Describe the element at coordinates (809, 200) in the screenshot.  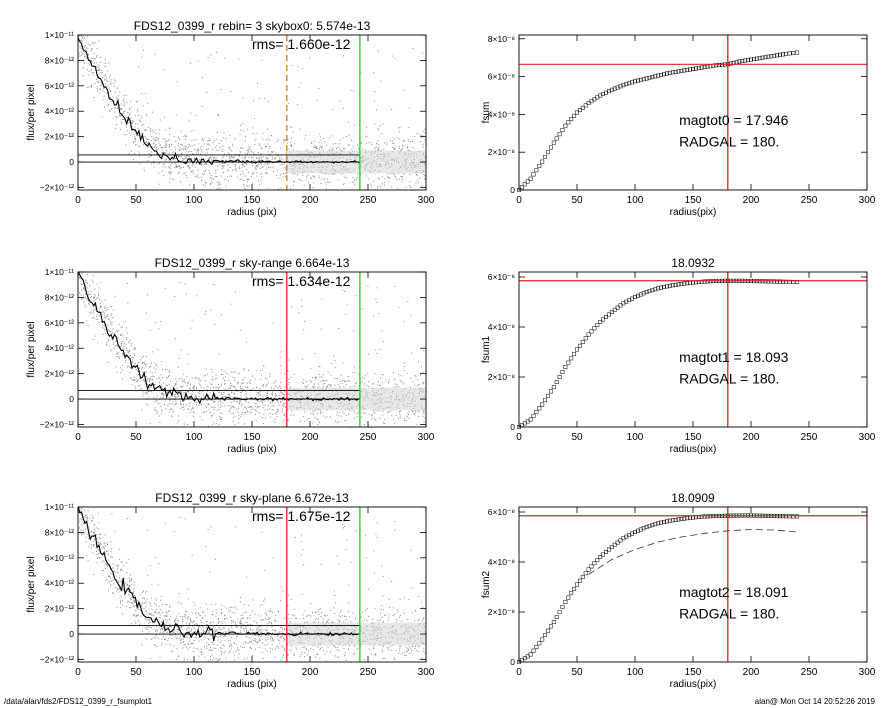
I see `x-tick-label: 250` at that location.